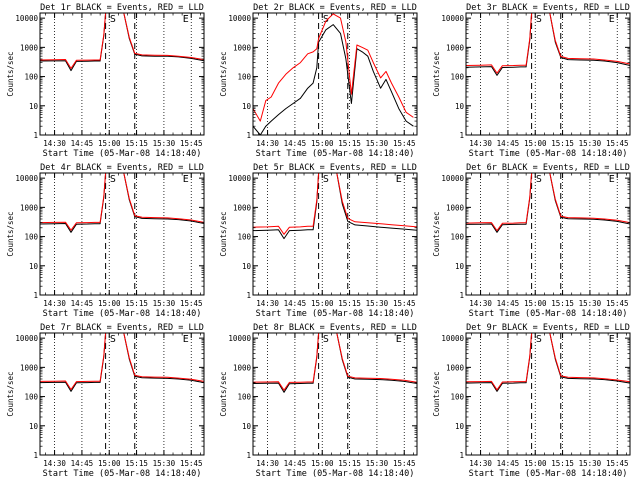  I want to click on panel-title: Det 8r BLACK = Events, RED = LLD, so click(335, 328).